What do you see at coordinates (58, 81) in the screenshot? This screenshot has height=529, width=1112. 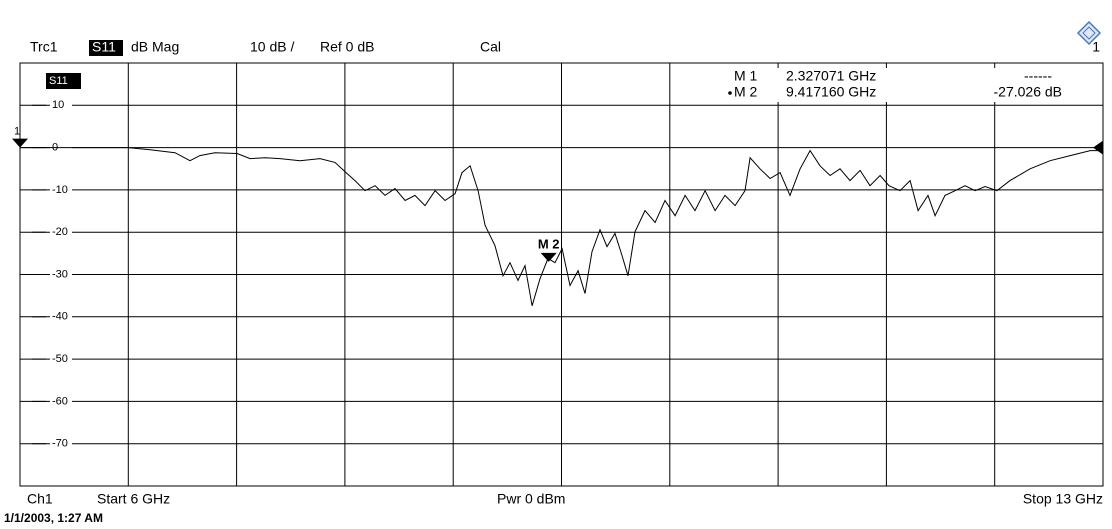 I see `trace-label: S11` at bounding box center [58, 81].